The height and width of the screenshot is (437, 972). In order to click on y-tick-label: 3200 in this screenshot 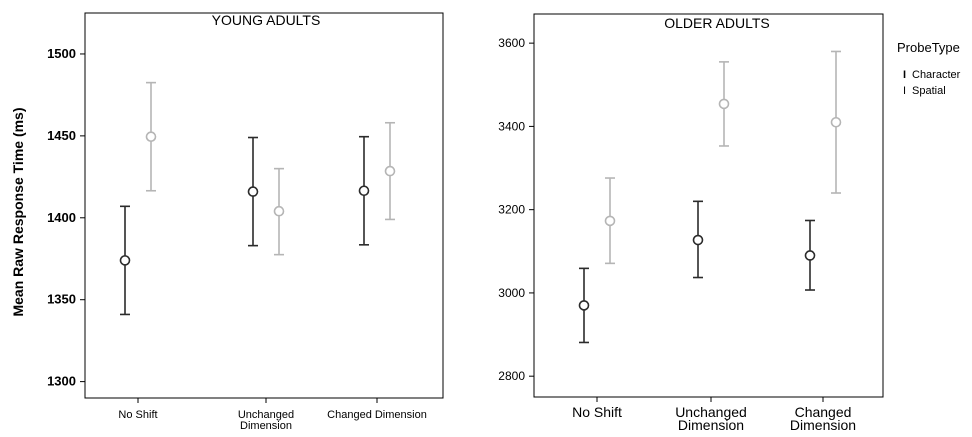, I will do `click(511, 210)`.